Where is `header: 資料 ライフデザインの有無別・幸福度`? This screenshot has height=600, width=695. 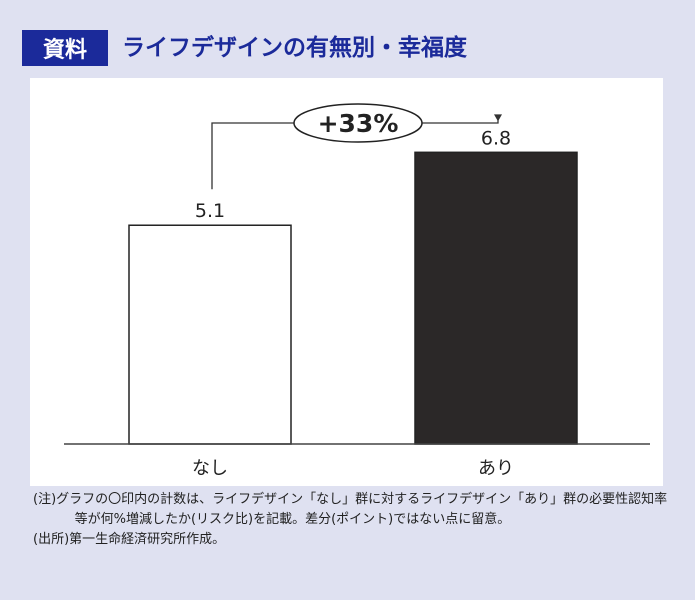
header: 資料 ライフデザインの有無別・幸福度 is located at coordinates (347, 40).